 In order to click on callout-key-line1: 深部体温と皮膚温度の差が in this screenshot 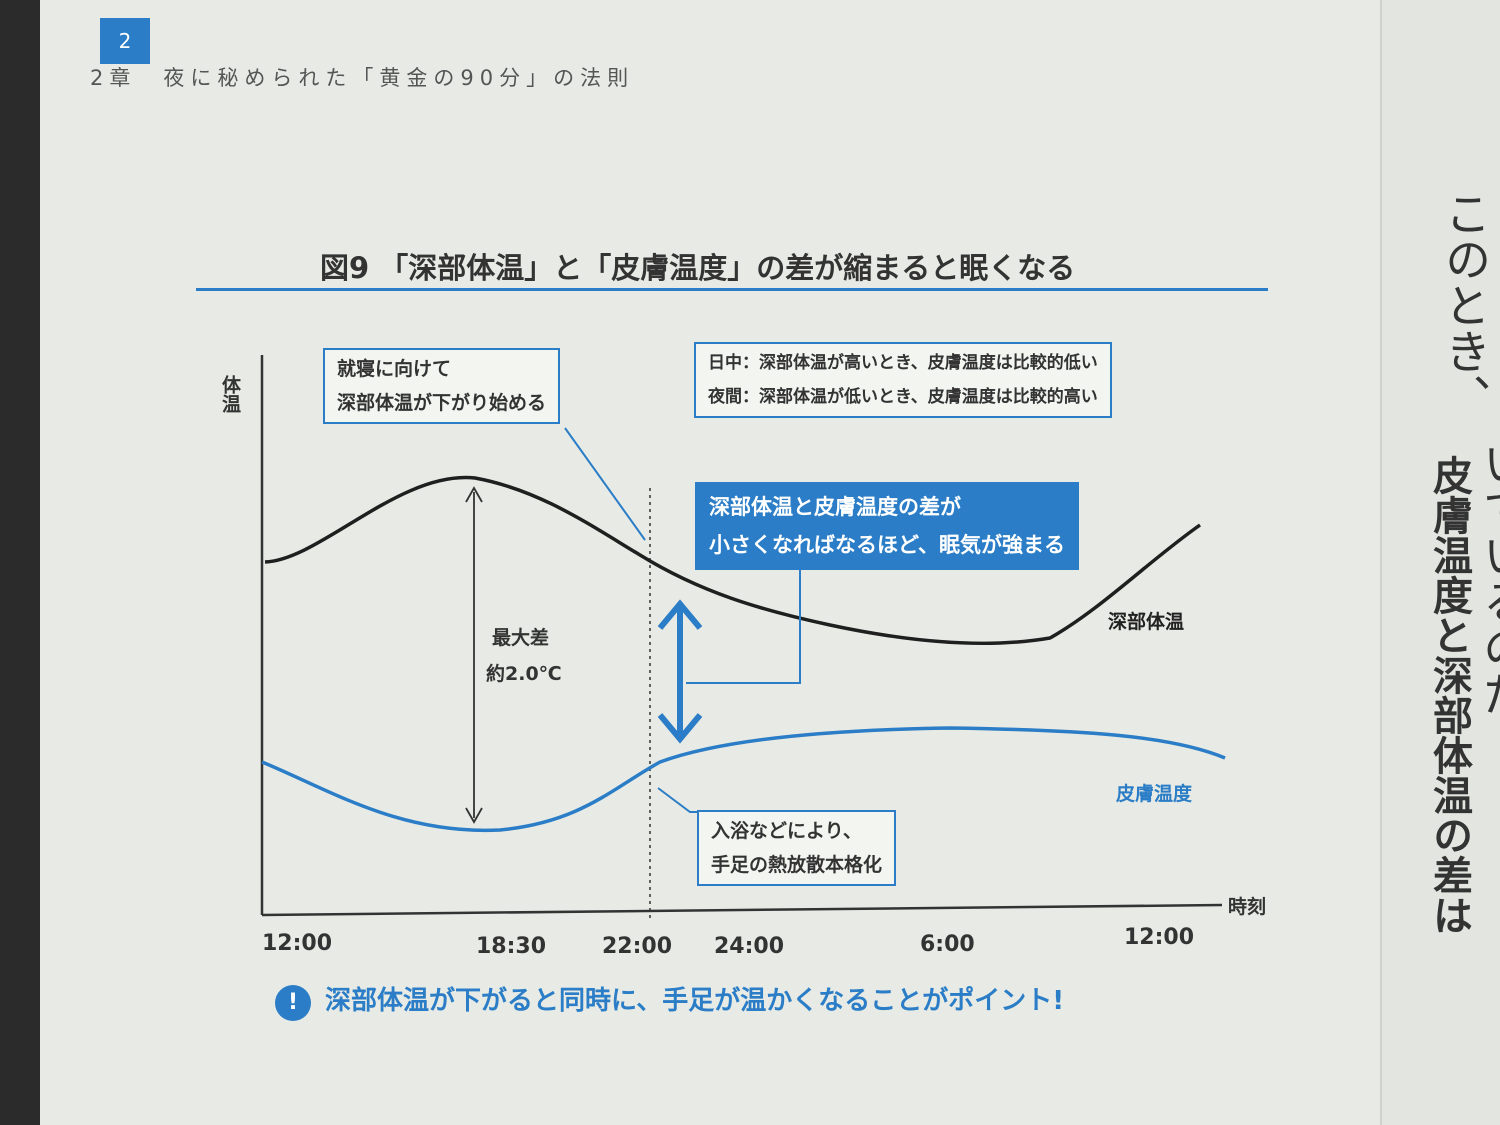, I will do `click(835, 507)`.